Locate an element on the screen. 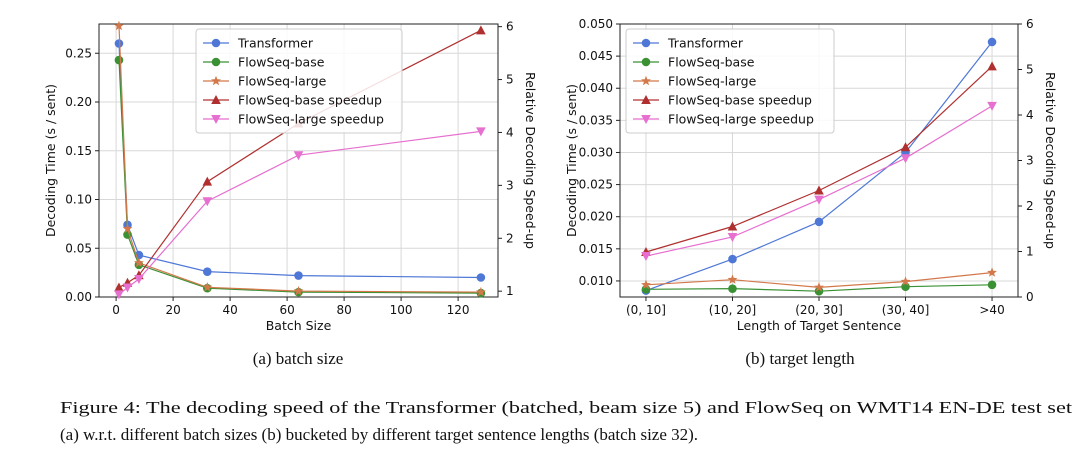  legend-marker-flowseq-base-speedup-a is located at coordinates (216, 99).